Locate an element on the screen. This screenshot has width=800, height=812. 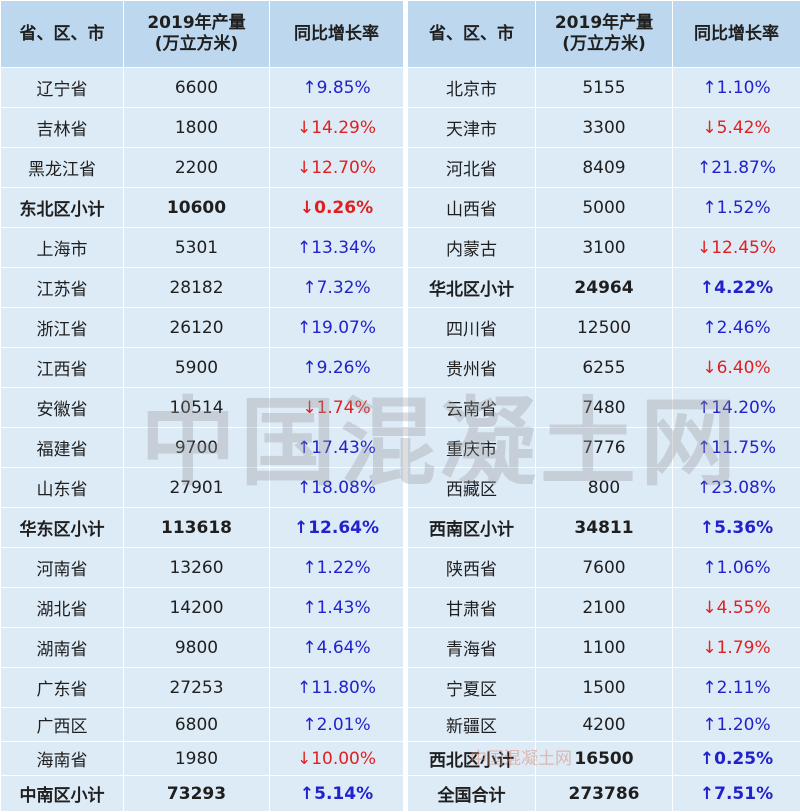
growth-cell: ↑1.20% is located at coordinates (736, 725).